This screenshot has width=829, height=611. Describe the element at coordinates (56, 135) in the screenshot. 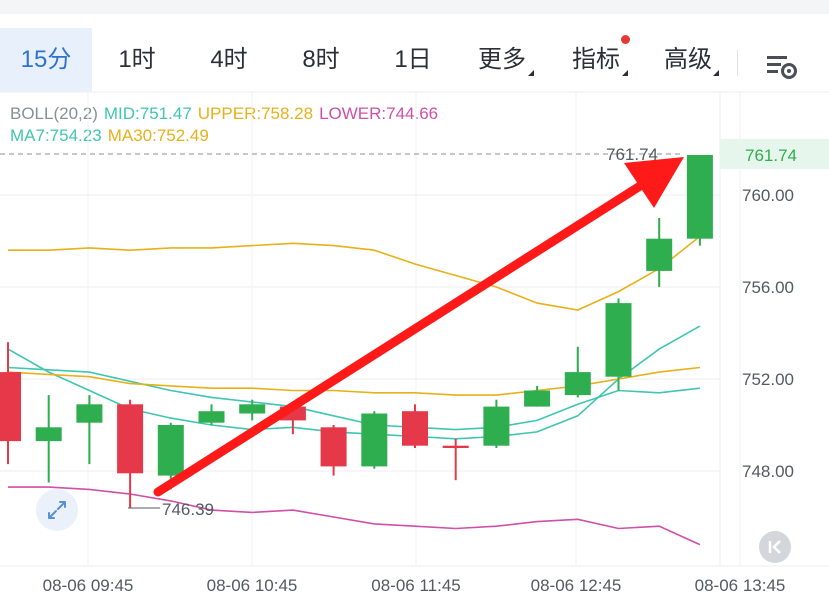

I see `ma7-value: MA7:754.23` at that location.